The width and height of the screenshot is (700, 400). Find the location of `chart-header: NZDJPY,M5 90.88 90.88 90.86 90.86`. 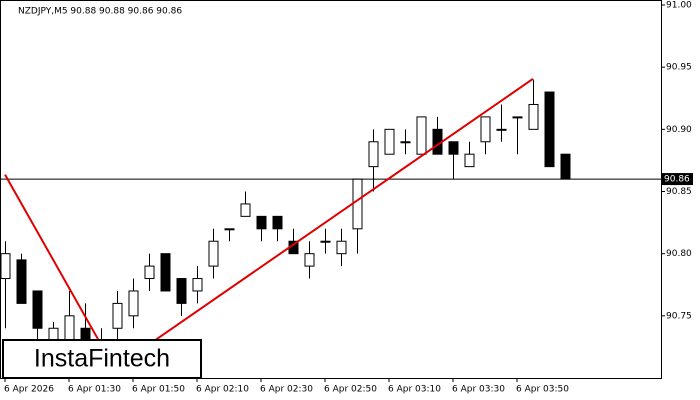

chart-header: NZDJPY,M5 90.88 90.88 90.86 90.86 is located at coordinates (100, 12).